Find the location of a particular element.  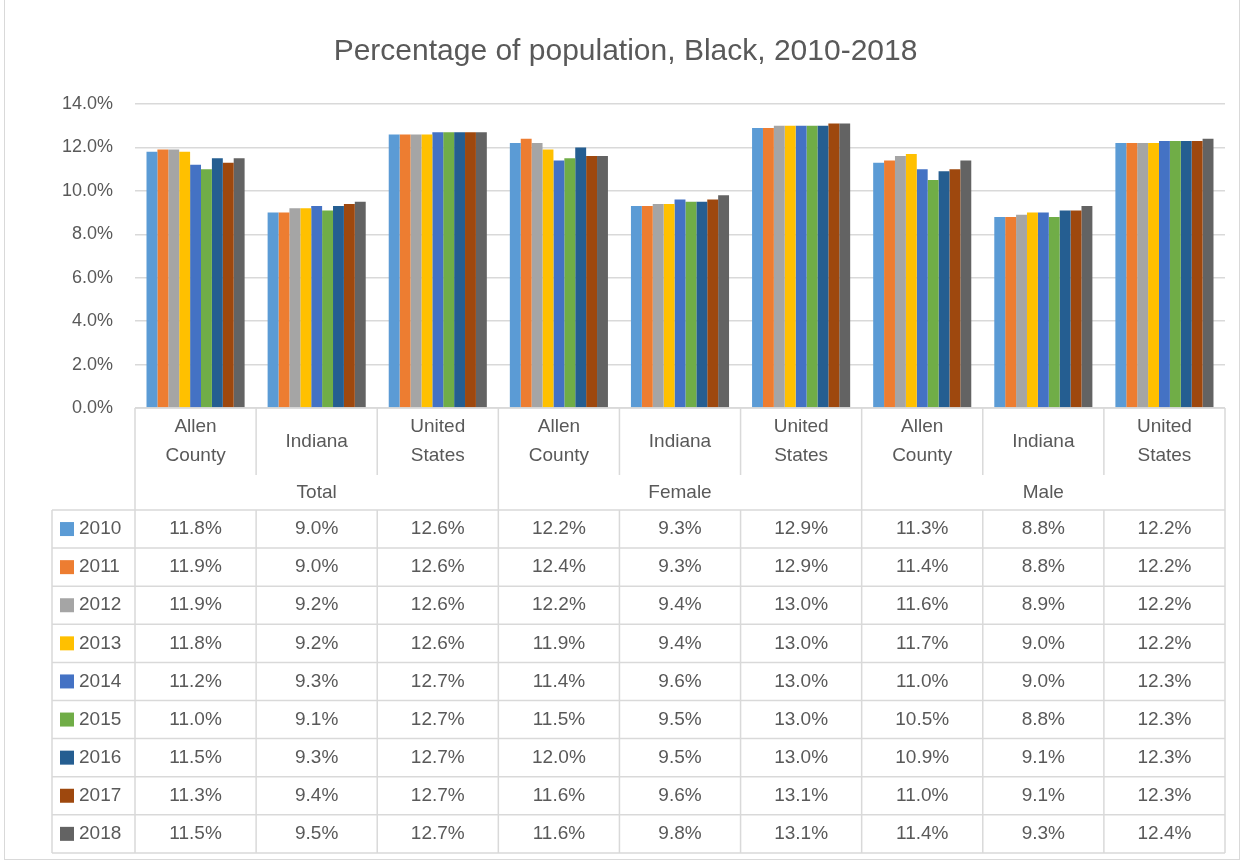

data-label: 10.9% is located at coordinates (922, 756).